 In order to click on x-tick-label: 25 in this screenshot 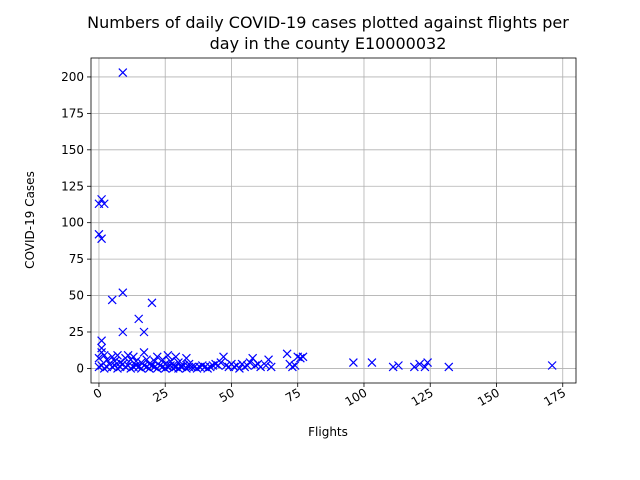, I will do `click(160, 395)`.